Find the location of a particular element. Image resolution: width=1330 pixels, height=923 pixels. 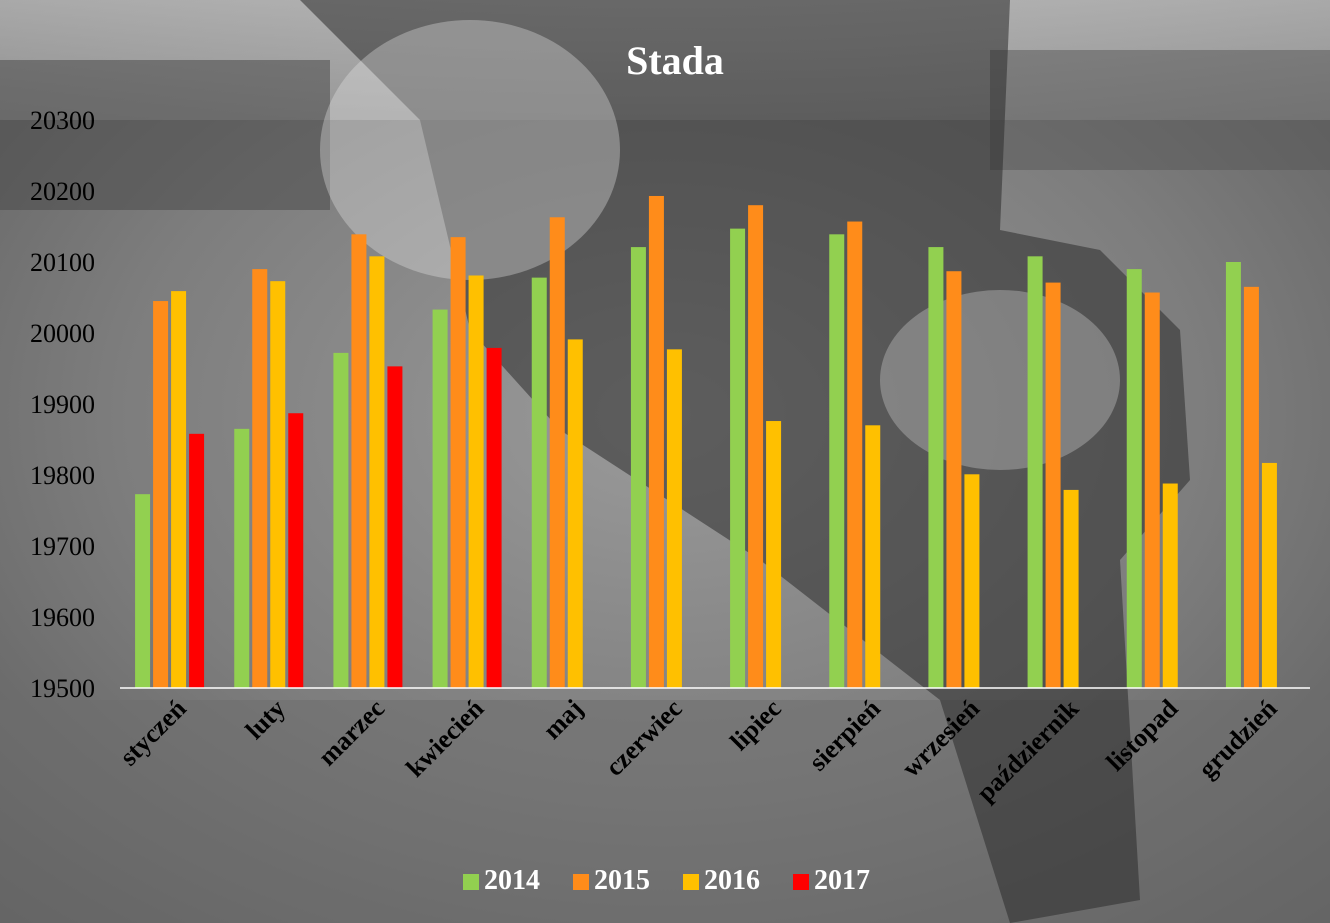

legend-label-2017: 2017 is located at coordinates (842, 880).